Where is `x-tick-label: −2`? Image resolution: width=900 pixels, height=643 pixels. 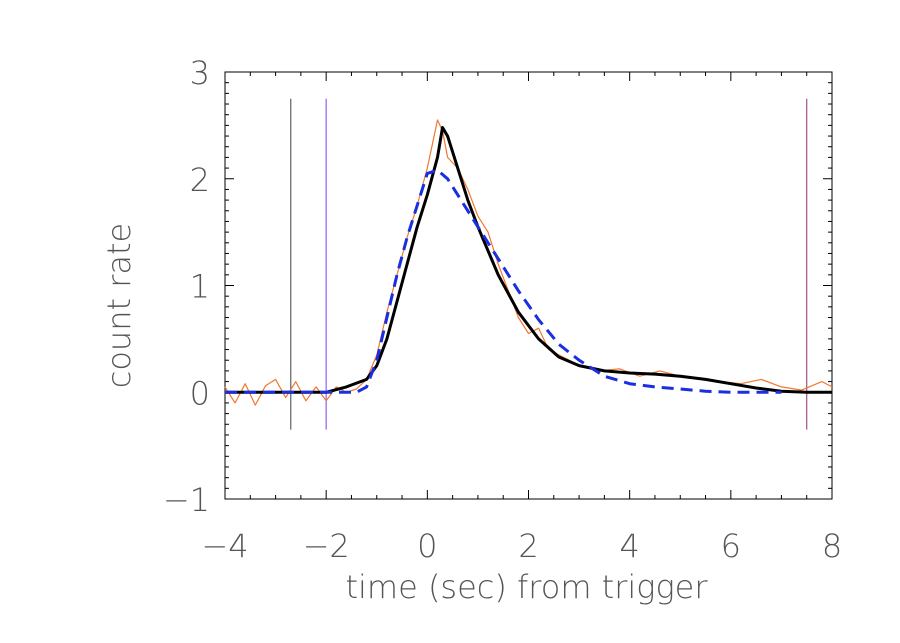 x-tick-label: −2 is located at coordinates (326, 546).